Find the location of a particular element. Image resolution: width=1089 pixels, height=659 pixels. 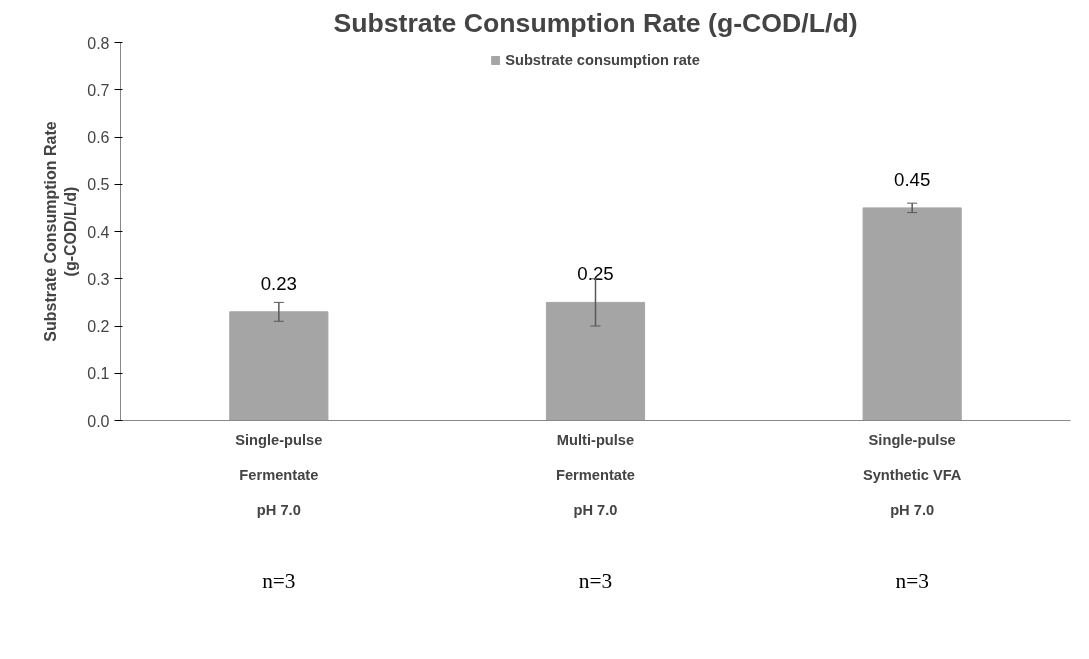

chart-title: Substrate Consumption Rate (g-COD/L/d) is located at coordinates (595, 22).